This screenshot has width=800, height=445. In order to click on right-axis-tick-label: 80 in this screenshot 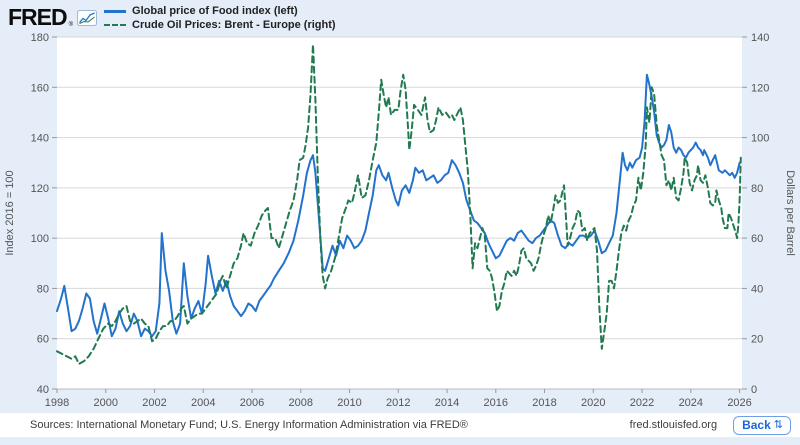, I will do `click(757, 189)`.